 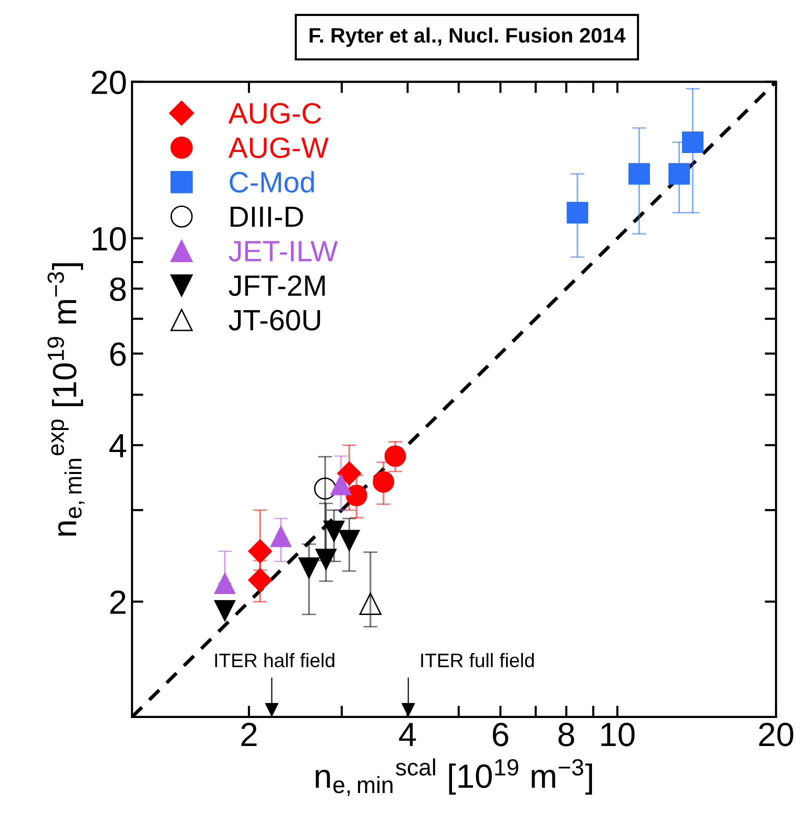 What do you see at coordinates (278, 147) in the screenshot?
I see `legend-label: AUG-W` at bounding box center [278, 147].